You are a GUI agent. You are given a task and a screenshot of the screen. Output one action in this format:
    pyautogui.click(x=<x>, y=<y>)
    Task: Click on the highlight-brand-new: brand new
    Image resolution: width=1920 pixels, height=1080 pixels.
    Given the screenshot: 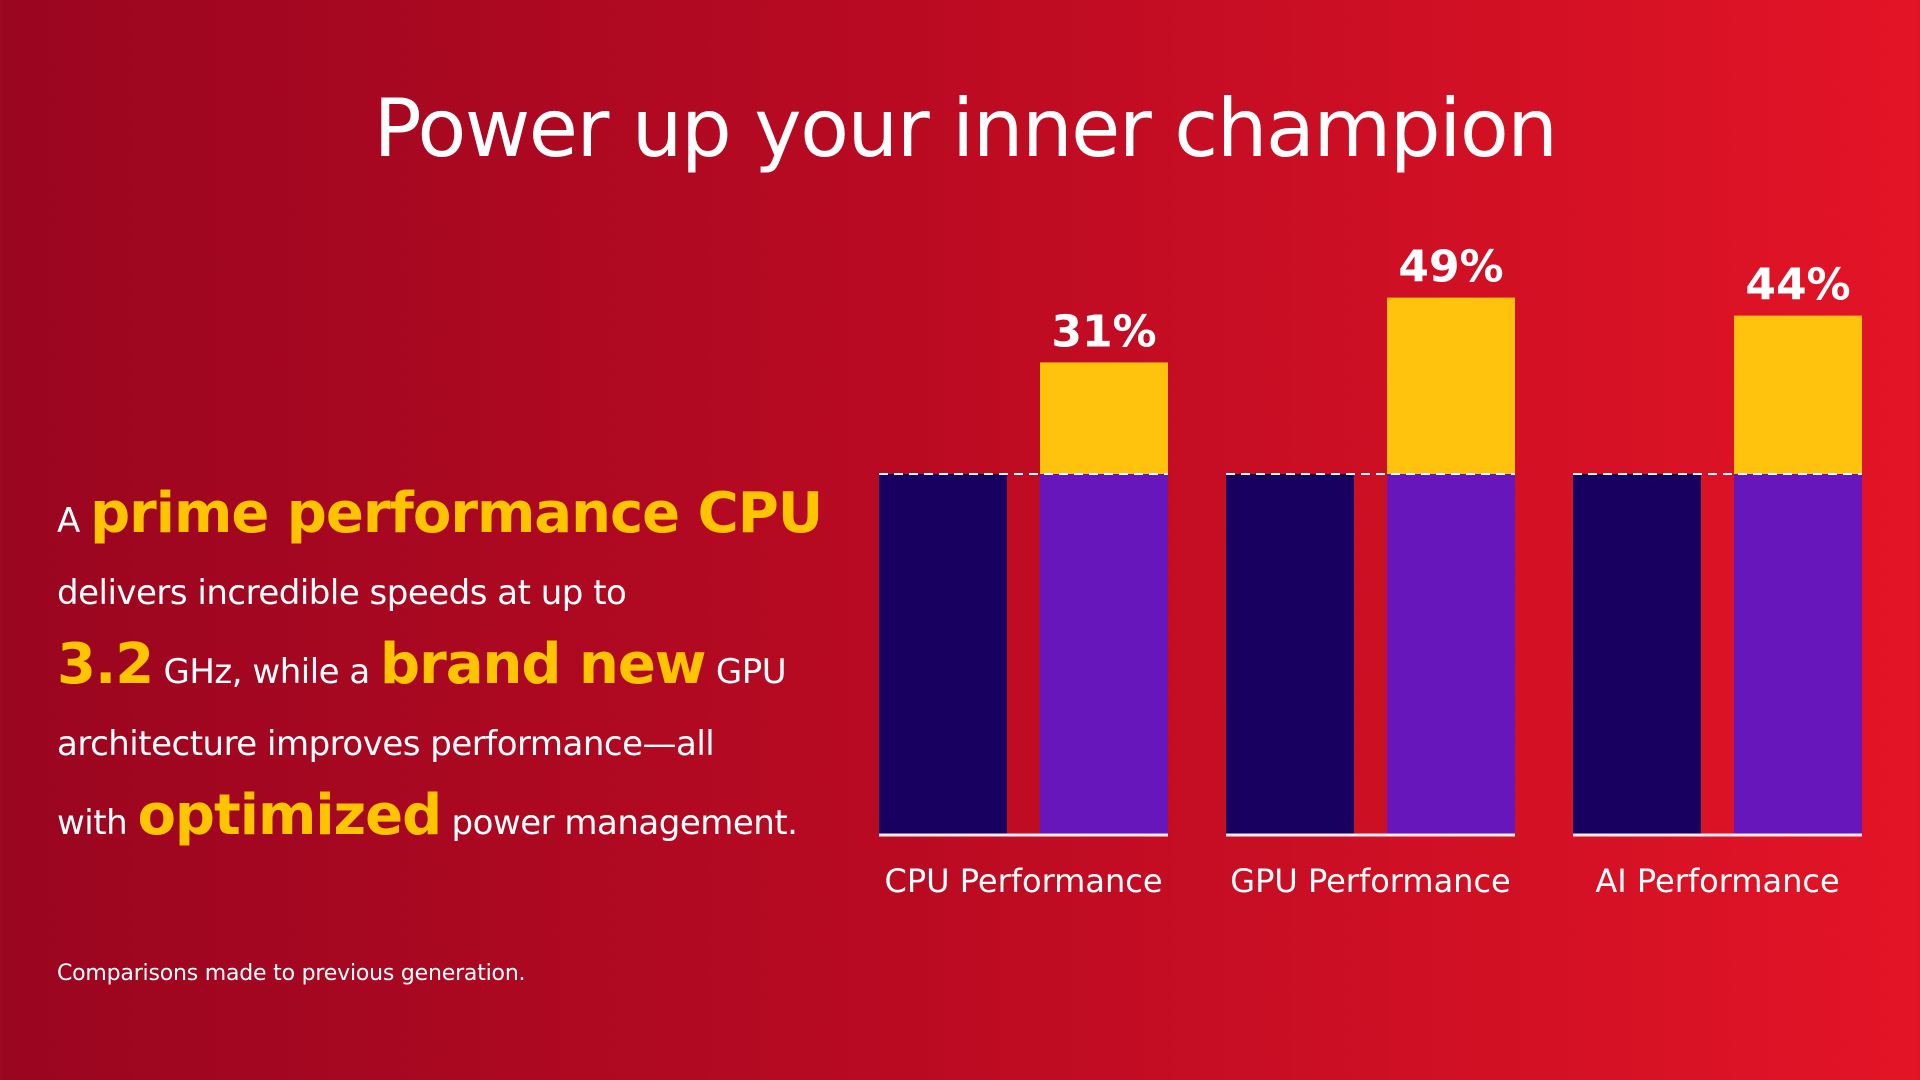 What is the action you would take?
    pyautogui.click(x=543, y=664)
    